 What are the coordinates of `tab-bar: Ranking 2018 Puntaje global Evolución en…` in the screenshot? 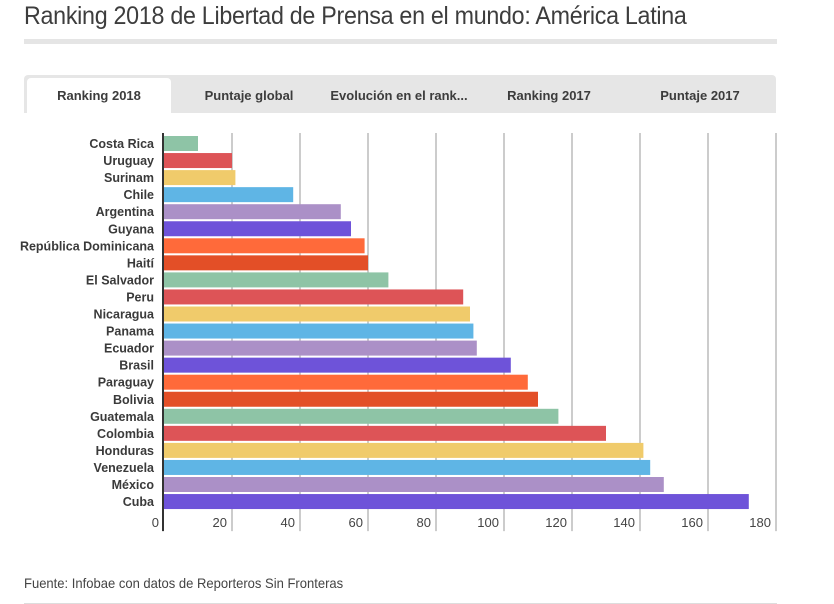 It's located at (400, 94).